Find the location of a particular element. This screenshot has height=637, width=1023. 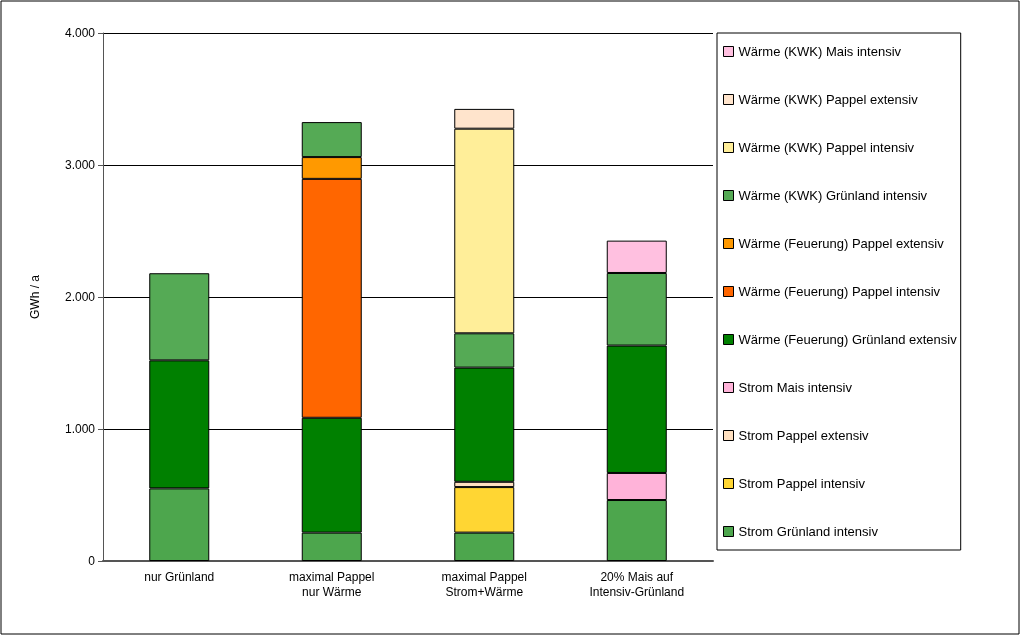

legend-label: Wärme (Feuerung) Grünland extensiv is located at coordinates (848, 339).